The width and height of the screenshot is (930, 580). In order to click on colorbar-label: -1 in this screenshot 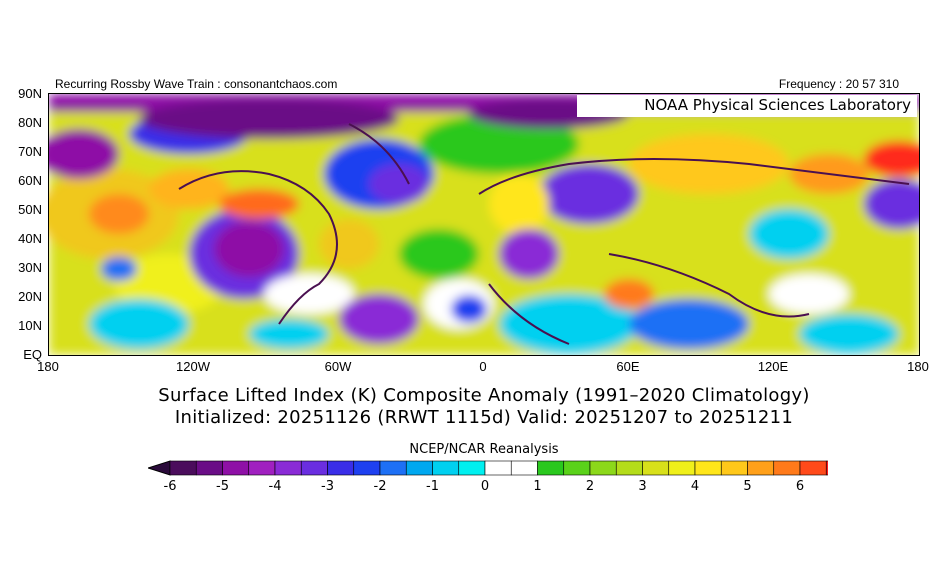, I will do `click(432, 486)`.